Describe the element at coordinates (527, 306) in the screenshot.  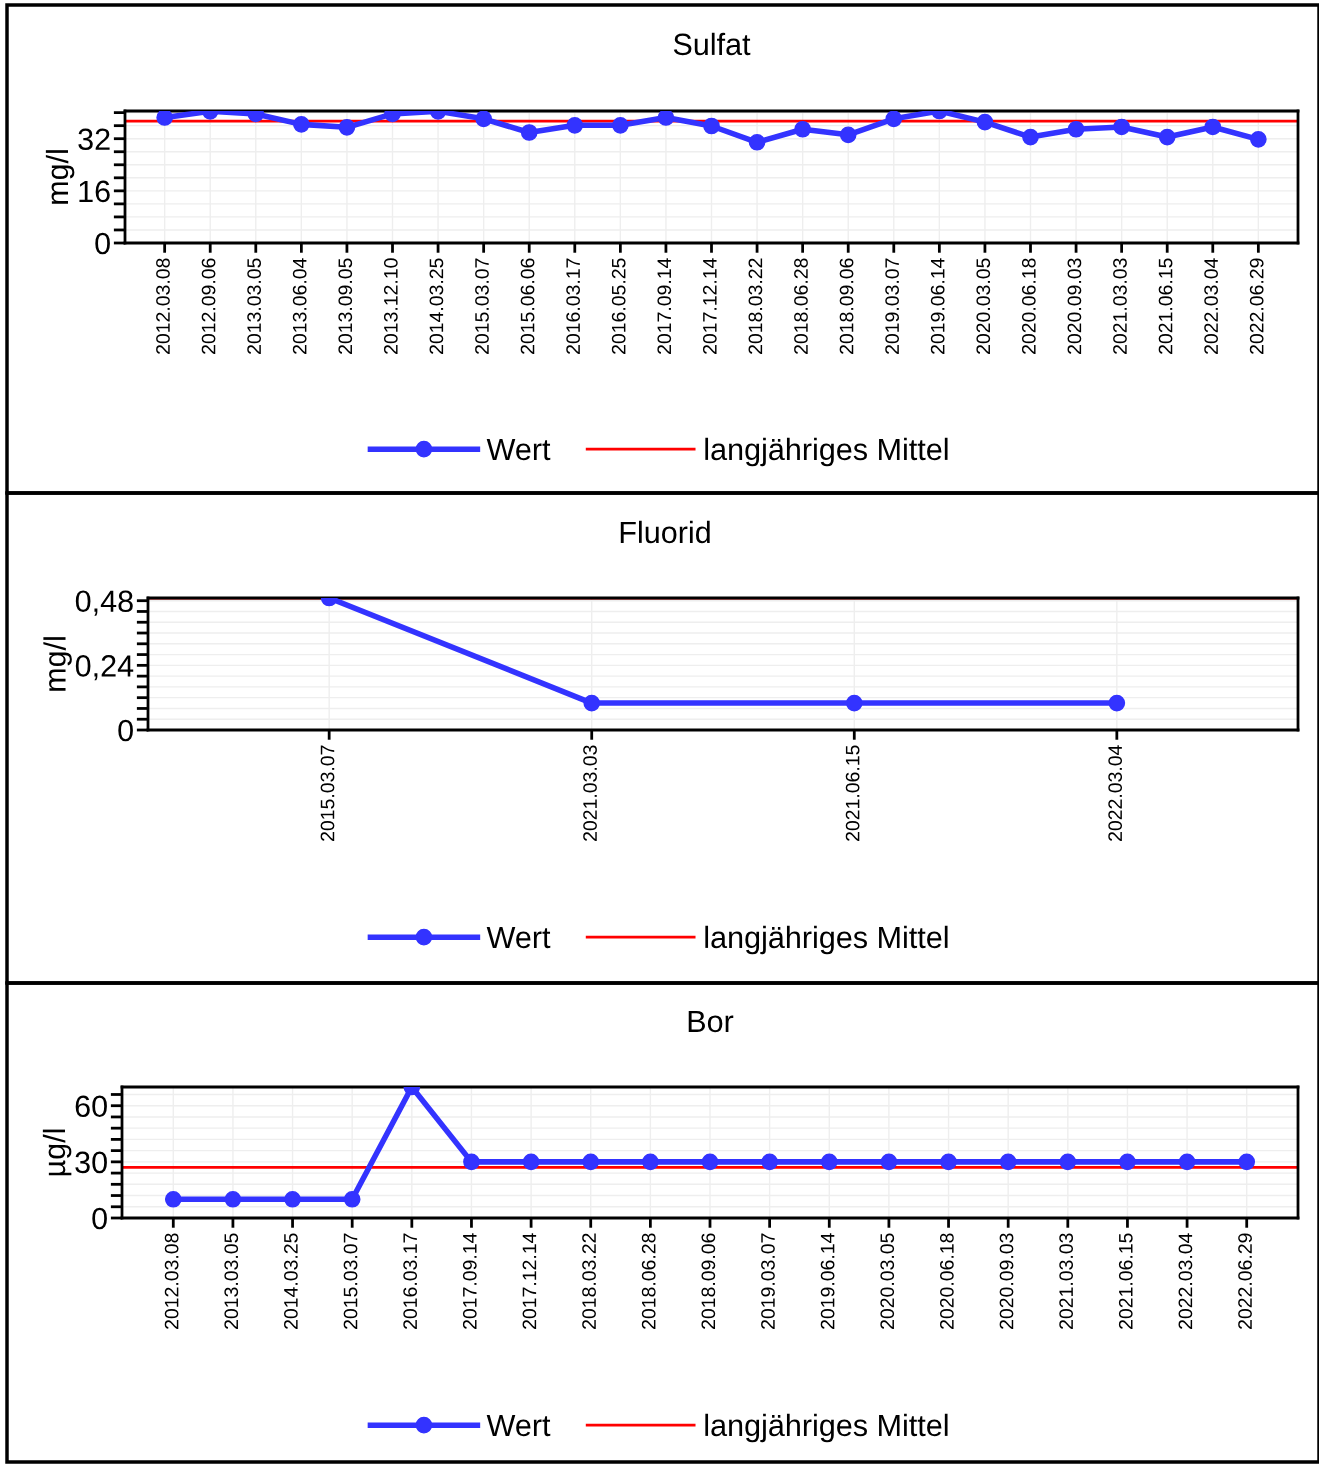
I see `x-tick-label: 2015.06.06` at that location.